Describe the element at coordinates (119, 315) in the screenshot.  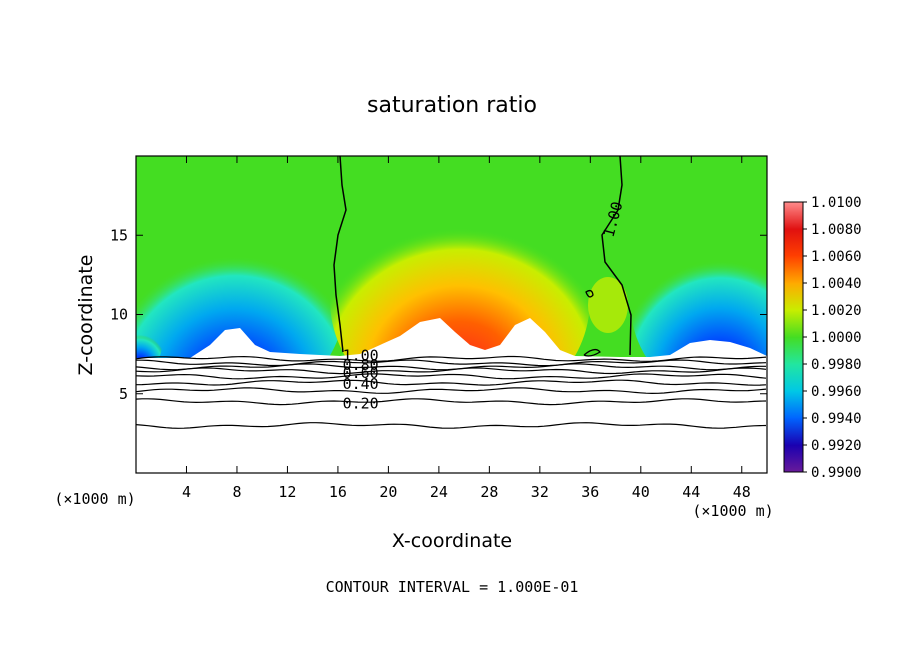
I see `y-tick-label: 10` at that location.